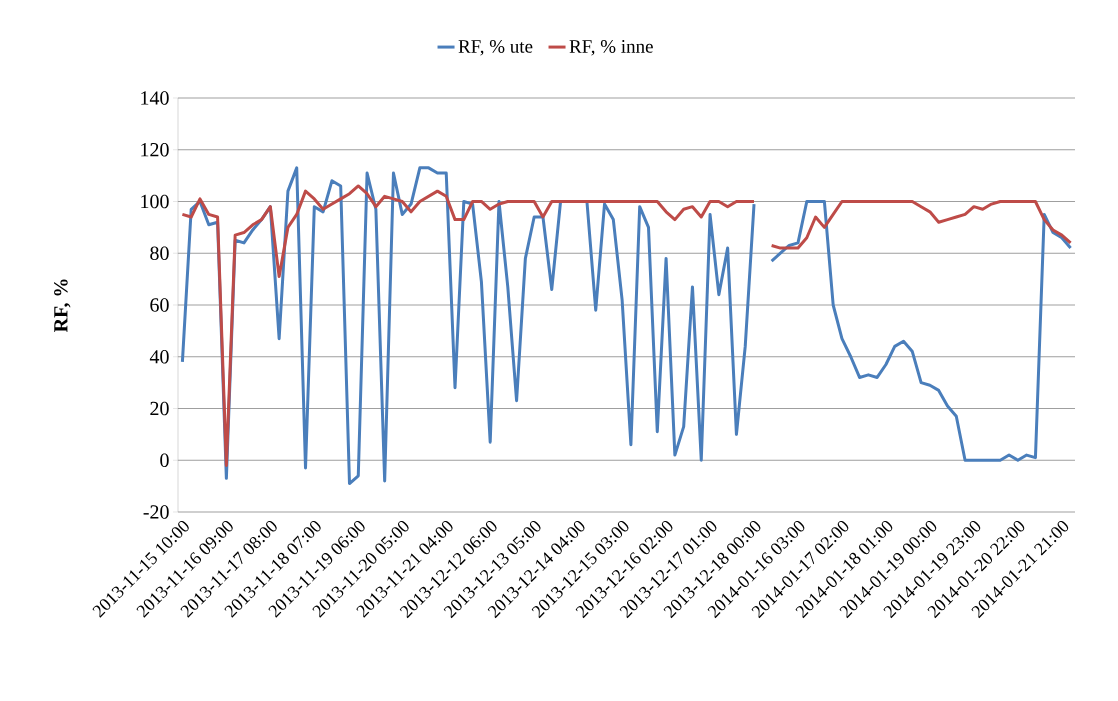 The height and width of the screenshot is (701, 1118). What do you see at coordinates (155, 98) in the screenshot?
I see `y-tick-label: 140` at bounding box center [155, 98].